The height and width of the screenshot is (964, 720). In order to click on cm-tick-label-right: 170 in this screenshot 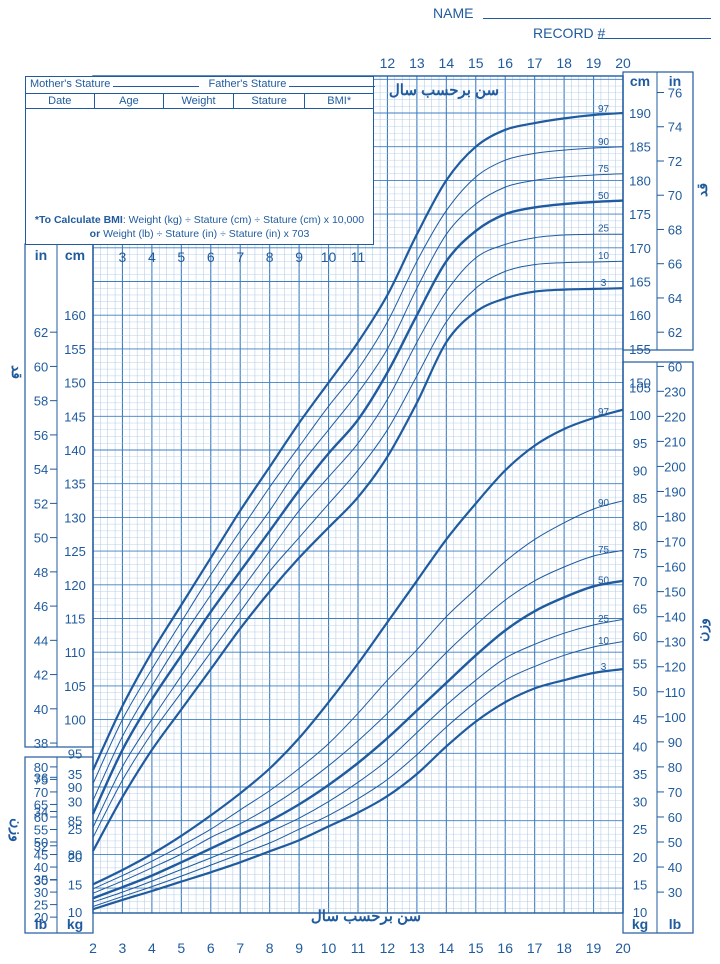, I will do `click(640, 248)`.